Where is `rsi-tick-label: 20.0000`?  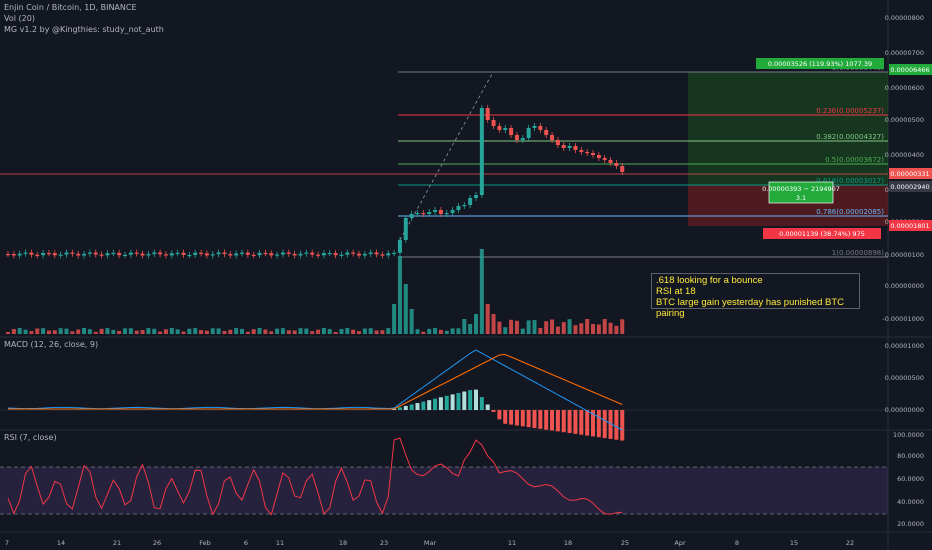 rsi-tick-label: 20.0000 is located at coordinates (910, 524).